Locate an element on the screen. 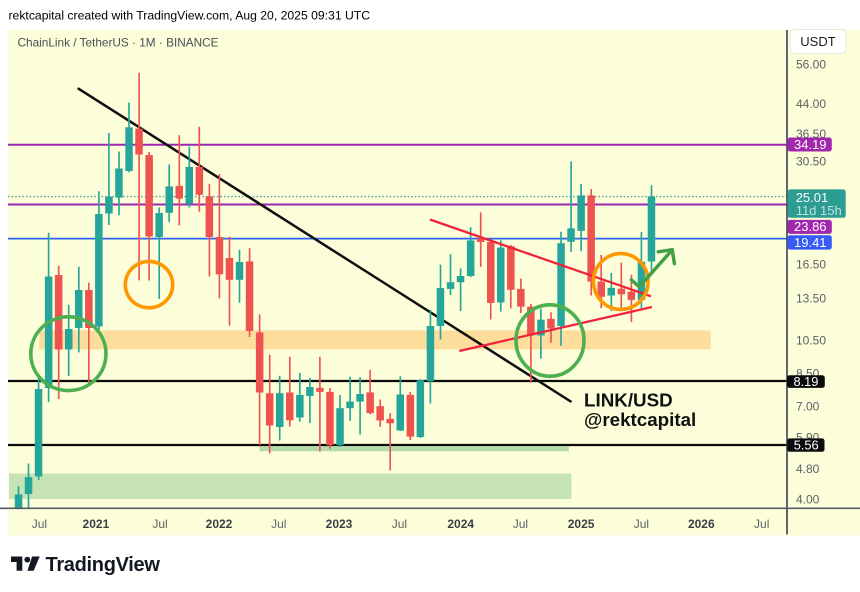 The height and width of the screenshot is (592, 860). svg-text: 4.80 is located at coordinates (808, 469).